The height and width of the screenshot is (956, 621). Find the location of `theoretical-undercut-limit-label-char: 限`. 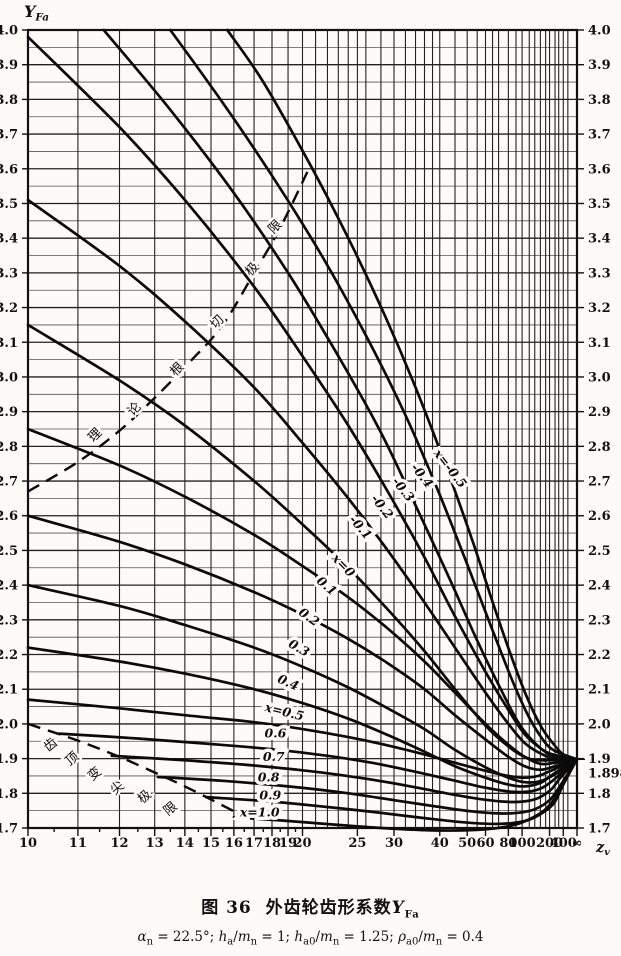

theoretical-undercut-limit-label-char: 限 is located at coordinates (276, 227).